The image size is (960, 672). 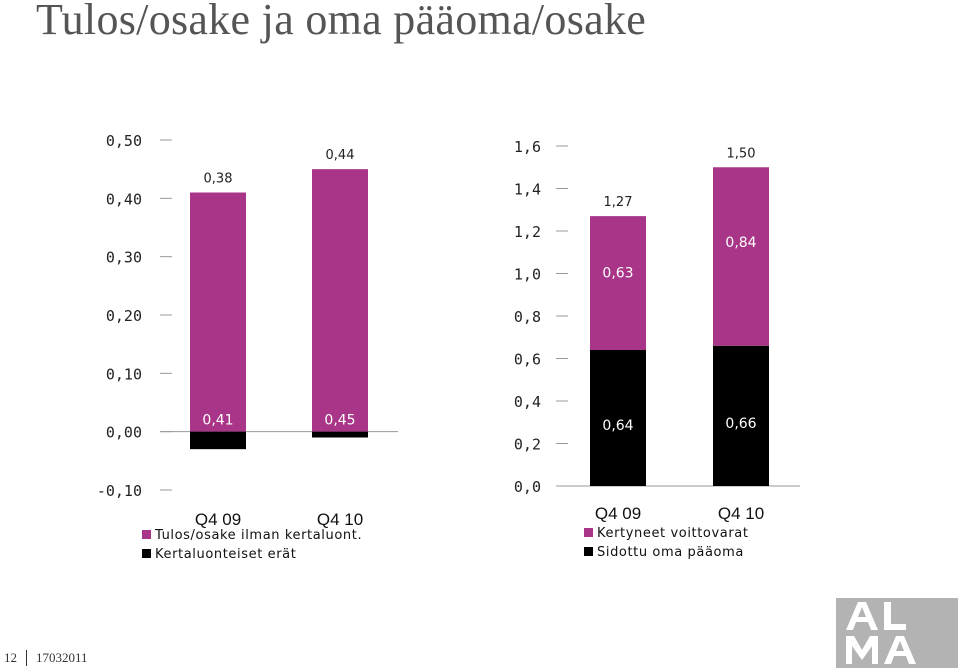 What do you see at coordinates (217, 421) in the screenshot?
I see `eps-segment-value-label: 0,41` at bounding box center [217, 421].